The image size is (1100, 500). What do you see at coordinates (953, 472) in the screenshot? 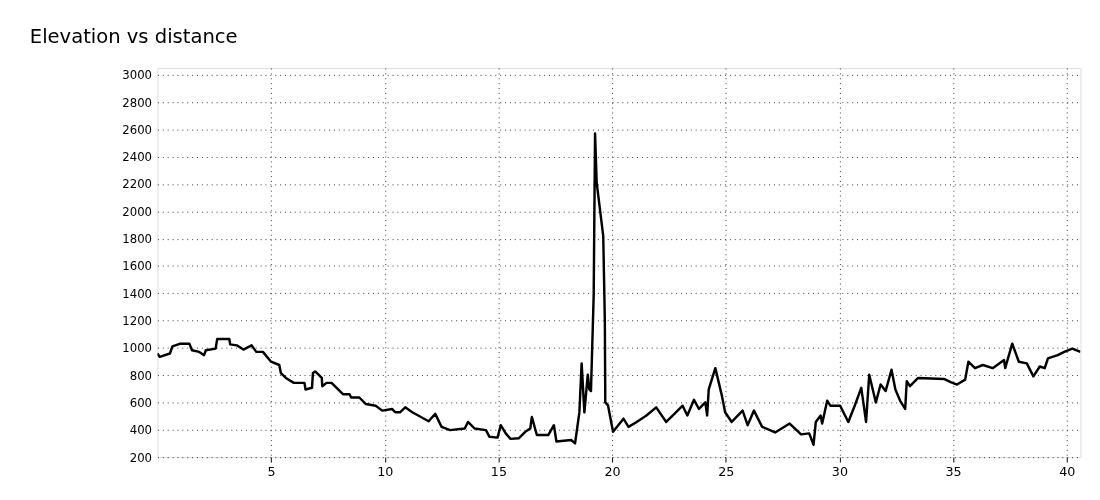
I see `x-tick-label: 35` at bounding box center [953, 472].